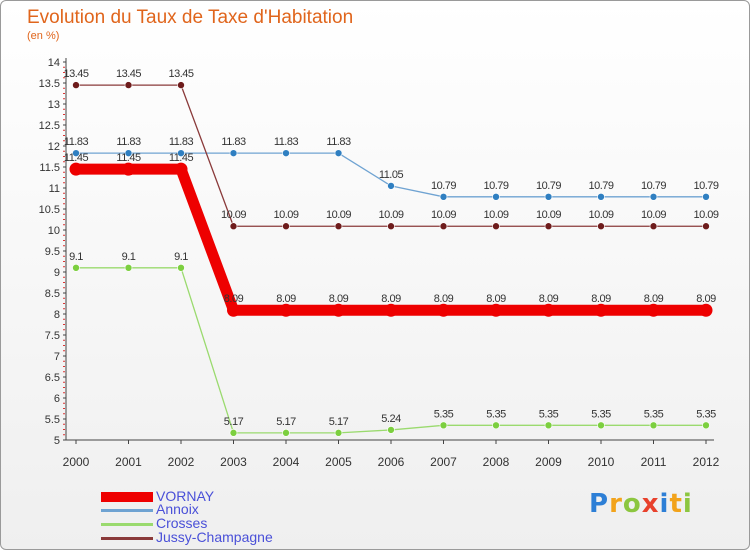 This screenshot has width=750, height=550. What do you see at coordinates (49, 168) in the screenshot?
I see `y-tick-label: 11.5` at bounding box center [49, 168].